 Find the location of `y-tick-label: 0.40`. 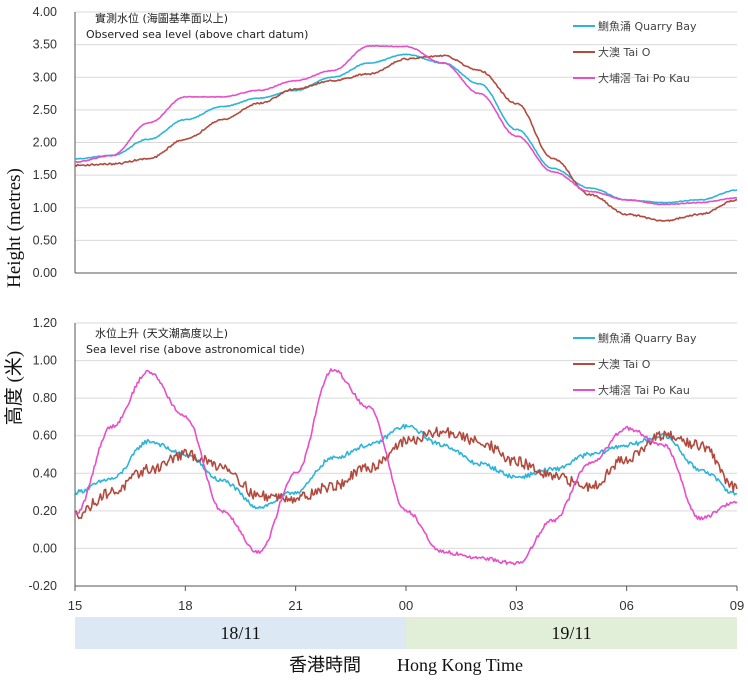

y-tick-label: 0.40 is located at coordinates (45, 473).